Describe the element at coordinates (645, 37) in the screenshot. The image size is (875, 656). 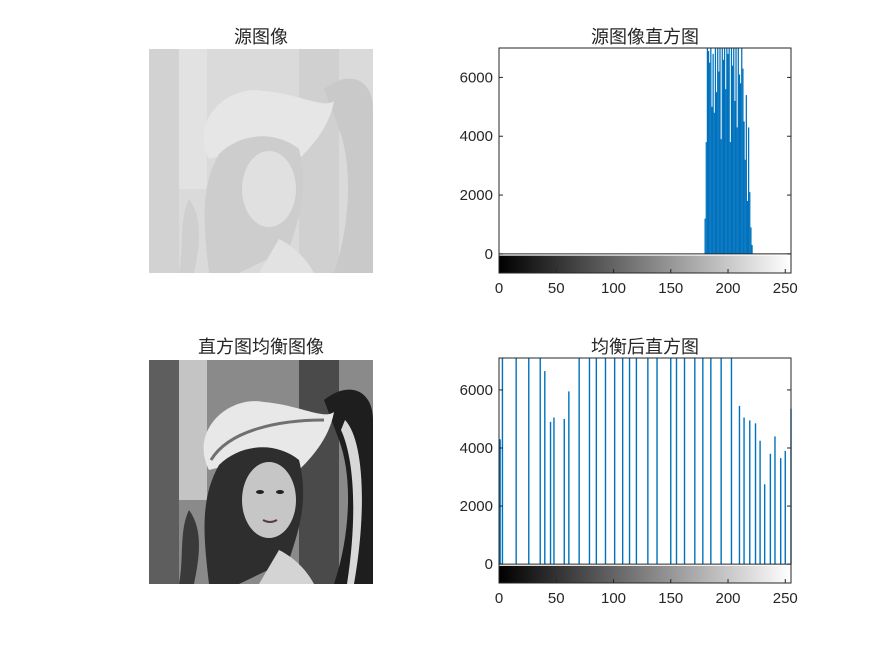
I see `src-hist-title: 源图像直方图` at that location.